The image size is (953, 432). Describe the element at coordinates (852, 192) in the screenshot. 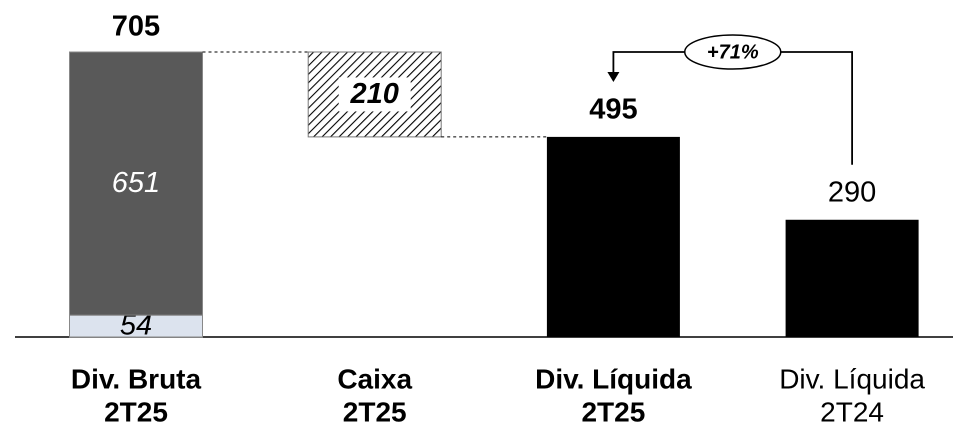

I see `value-label: 290` at that location.